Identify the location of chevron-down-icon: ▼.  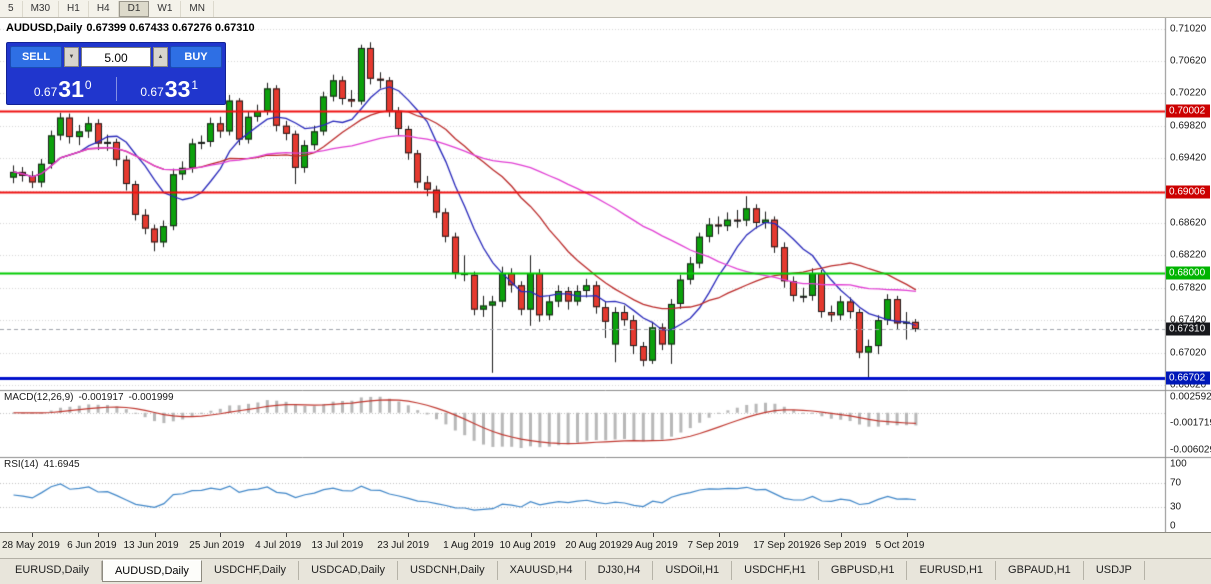
(71, 57).